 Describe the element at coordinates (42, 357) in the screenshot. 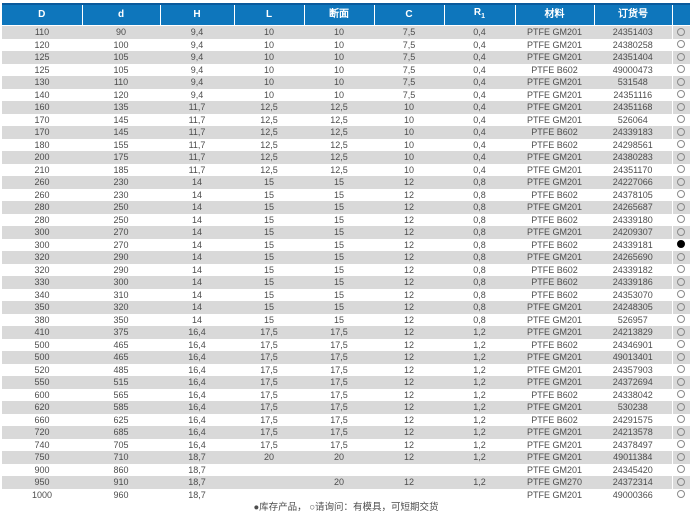

I see `cell-col-D: 500` at that location.